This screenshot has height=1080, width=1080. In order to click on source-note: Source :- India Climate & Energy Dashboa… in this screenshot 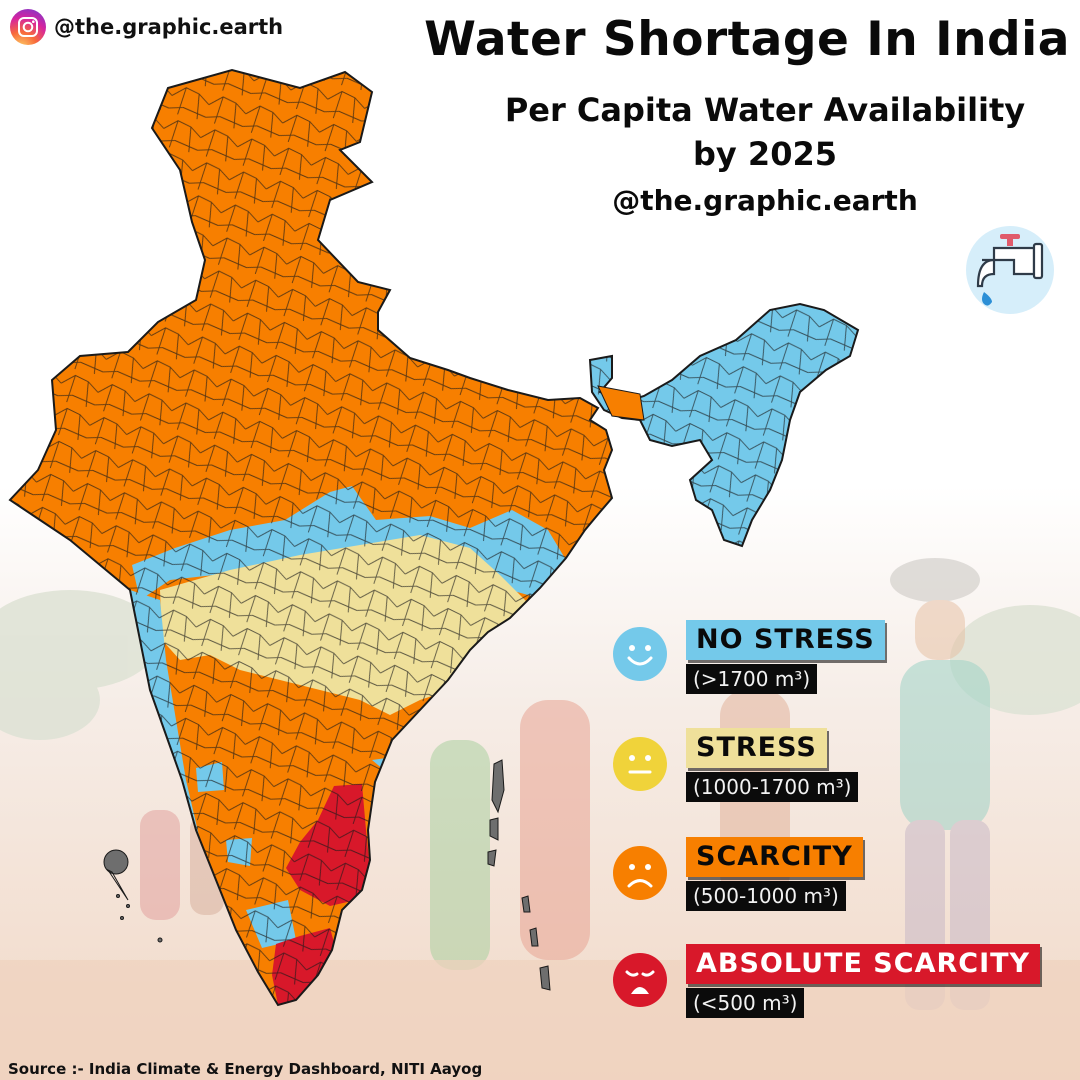, I will do `click(245, 1069)`.